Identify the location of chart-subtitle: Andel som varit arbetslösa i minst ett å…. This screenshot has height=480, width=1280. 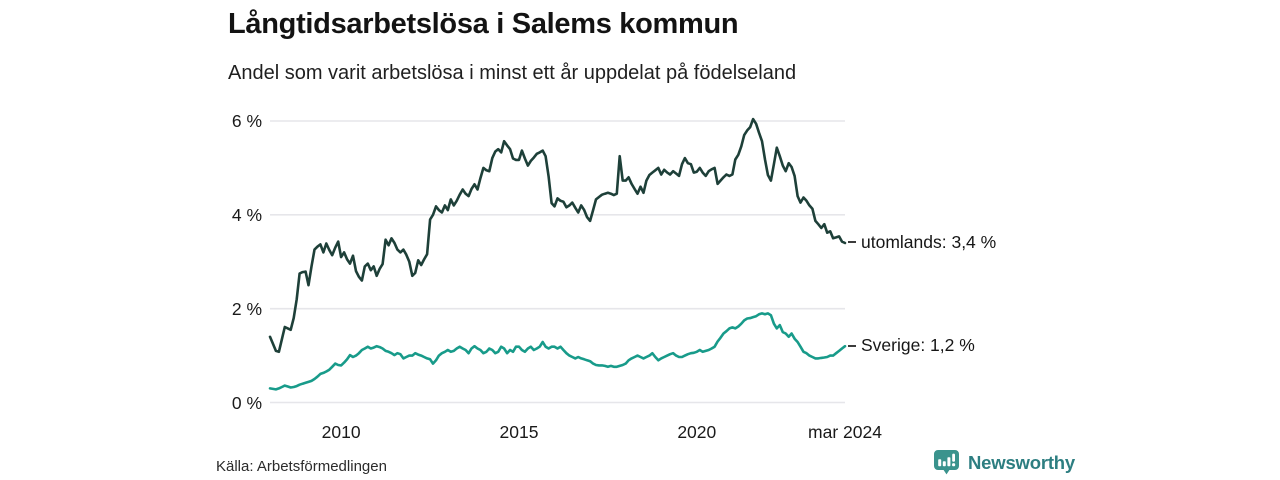
(512, 73).